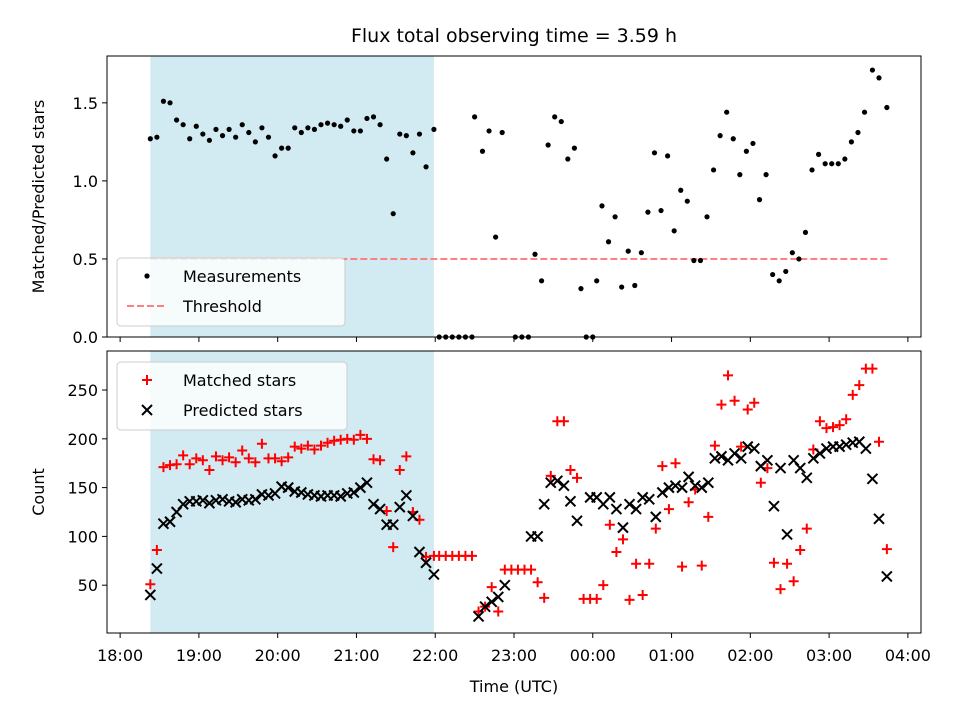 Image resolution: width=960 pixels, height=720 pixels. I want to click on x-tick-label: 01:00, so click(671, 655).